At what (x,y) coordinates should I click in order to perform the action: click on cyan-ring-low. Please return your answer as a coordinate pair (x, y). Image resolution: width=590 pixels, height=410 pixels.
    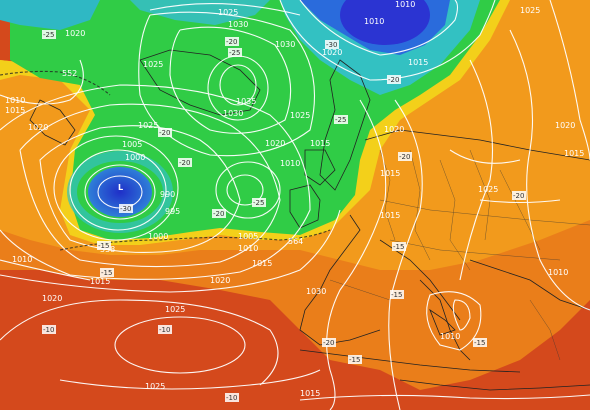
    Looking at the image, I should click on (120, 192).